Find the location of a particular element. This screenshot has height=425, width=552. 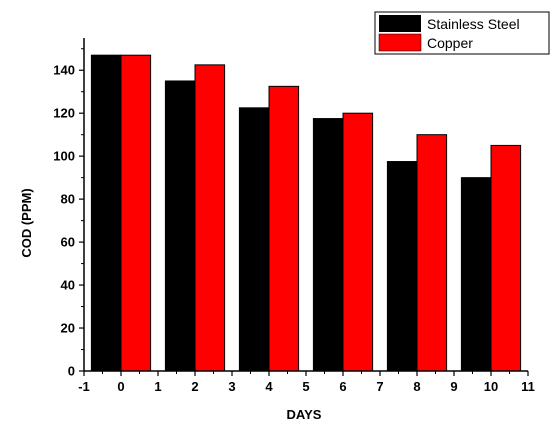

x-tick-label: 11 is located at coordinates (528, 386).